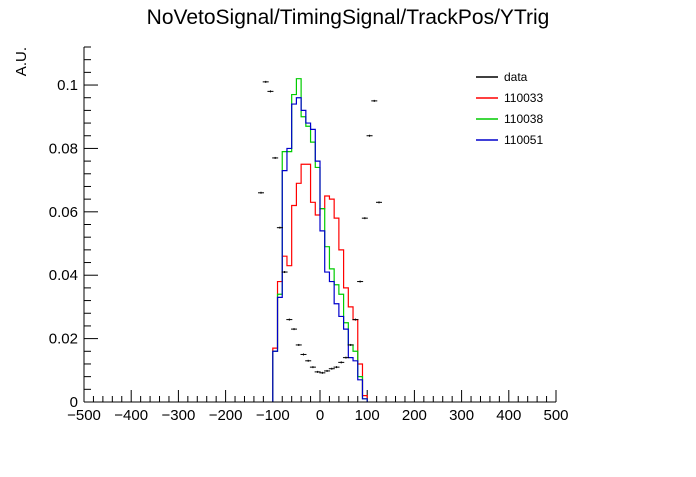 The width and height of the screenshot is (696, 477). I want to click on y-tick-label: 0.04, so click(63, 275).